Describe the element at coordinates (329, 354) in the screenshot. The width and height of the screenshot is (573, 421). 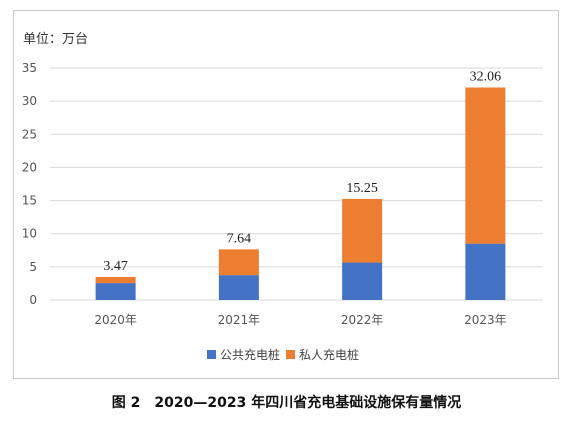
I see `legend-label: 私人充电桩` at that location.